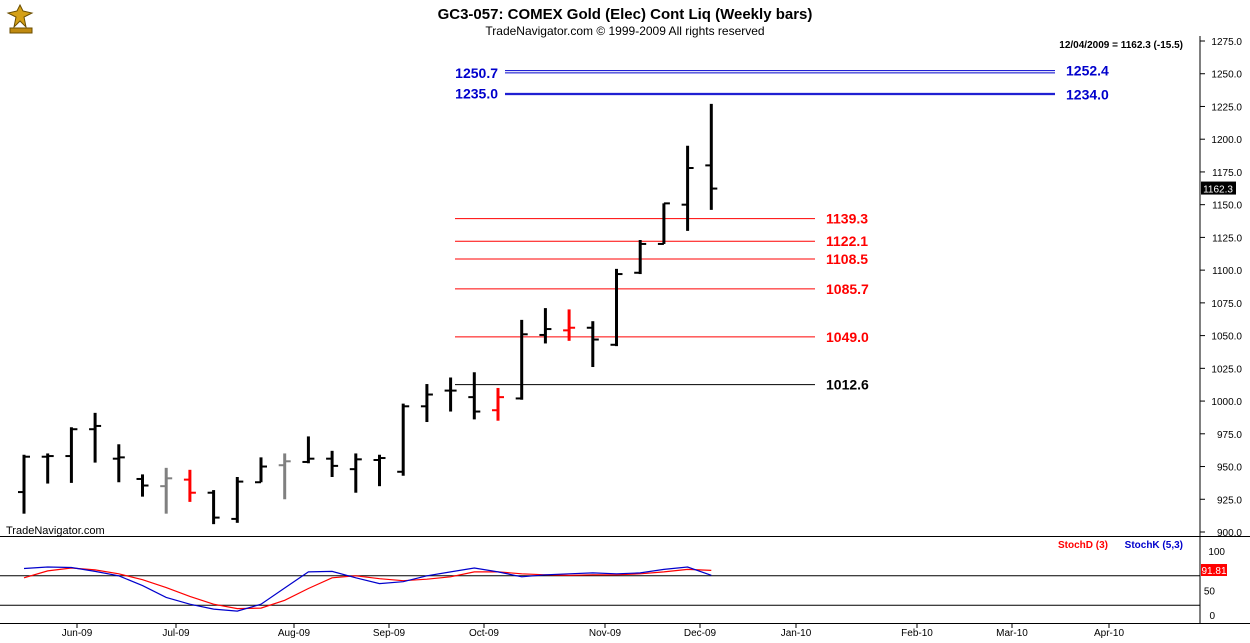  I want to click on resistance-label: 1250.7, so click(476, 73).